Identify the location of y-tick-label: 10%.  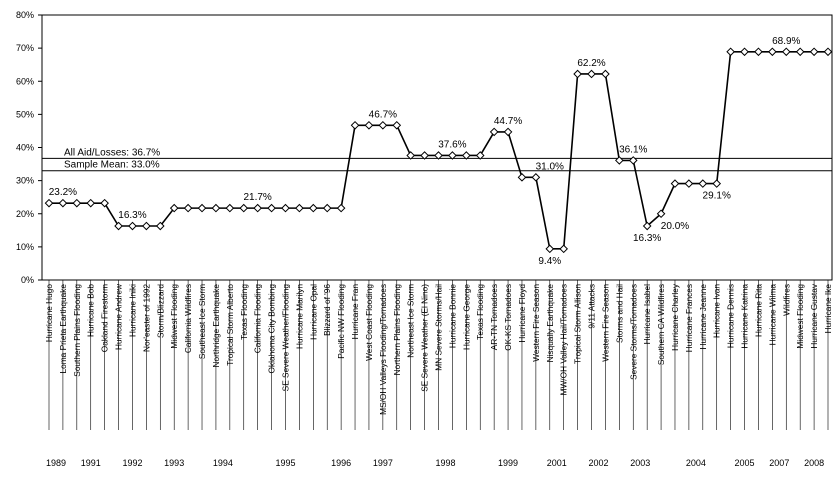
(25, 247).